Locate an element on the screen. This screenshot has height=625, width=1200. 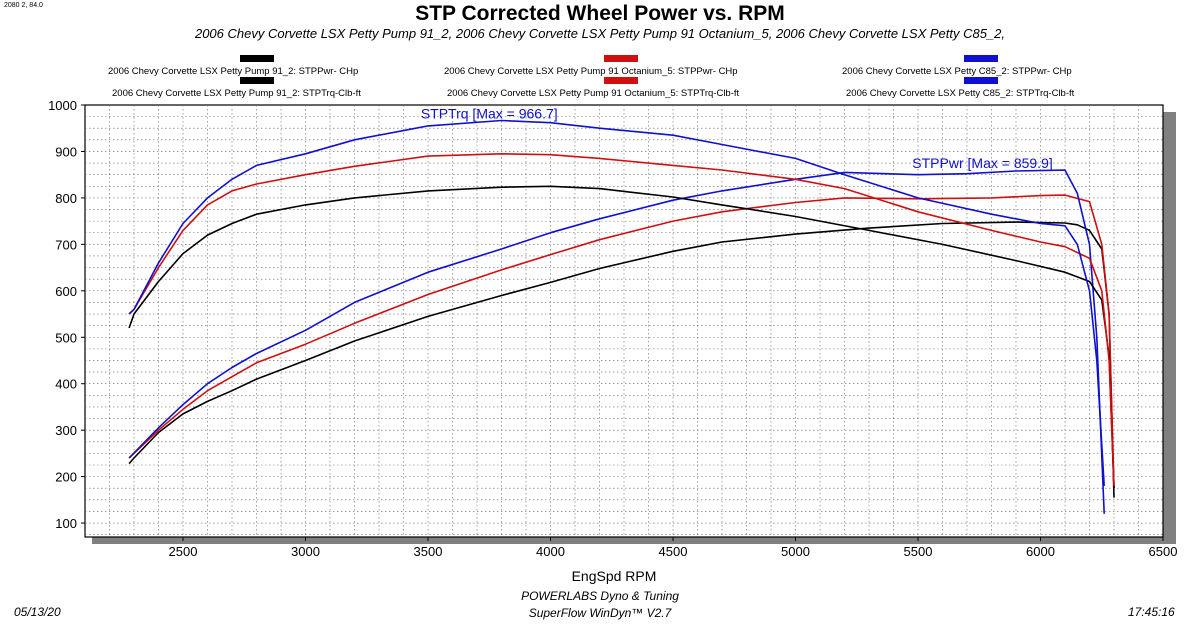
footer-software: SuperFlow WinDyn™ V2.7 is located at coordinates (600, 613).